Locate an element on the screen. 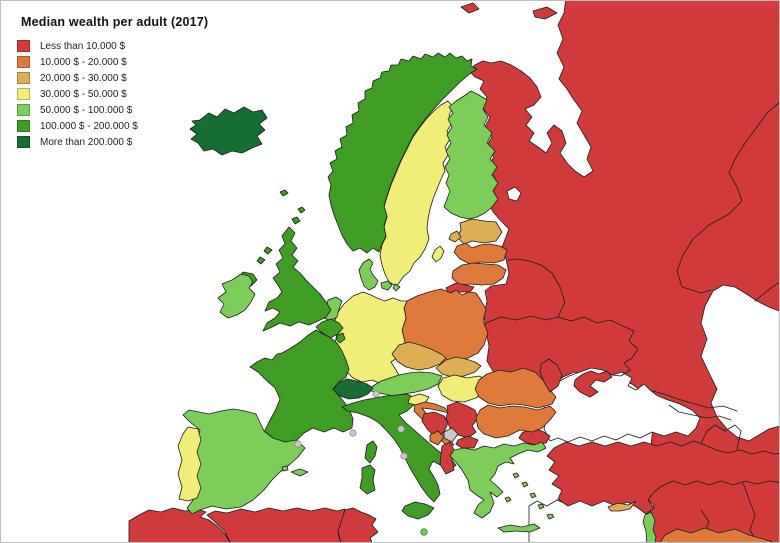 This screenshot has height=543, width=780. corsica is located at coordinates (371, 452).